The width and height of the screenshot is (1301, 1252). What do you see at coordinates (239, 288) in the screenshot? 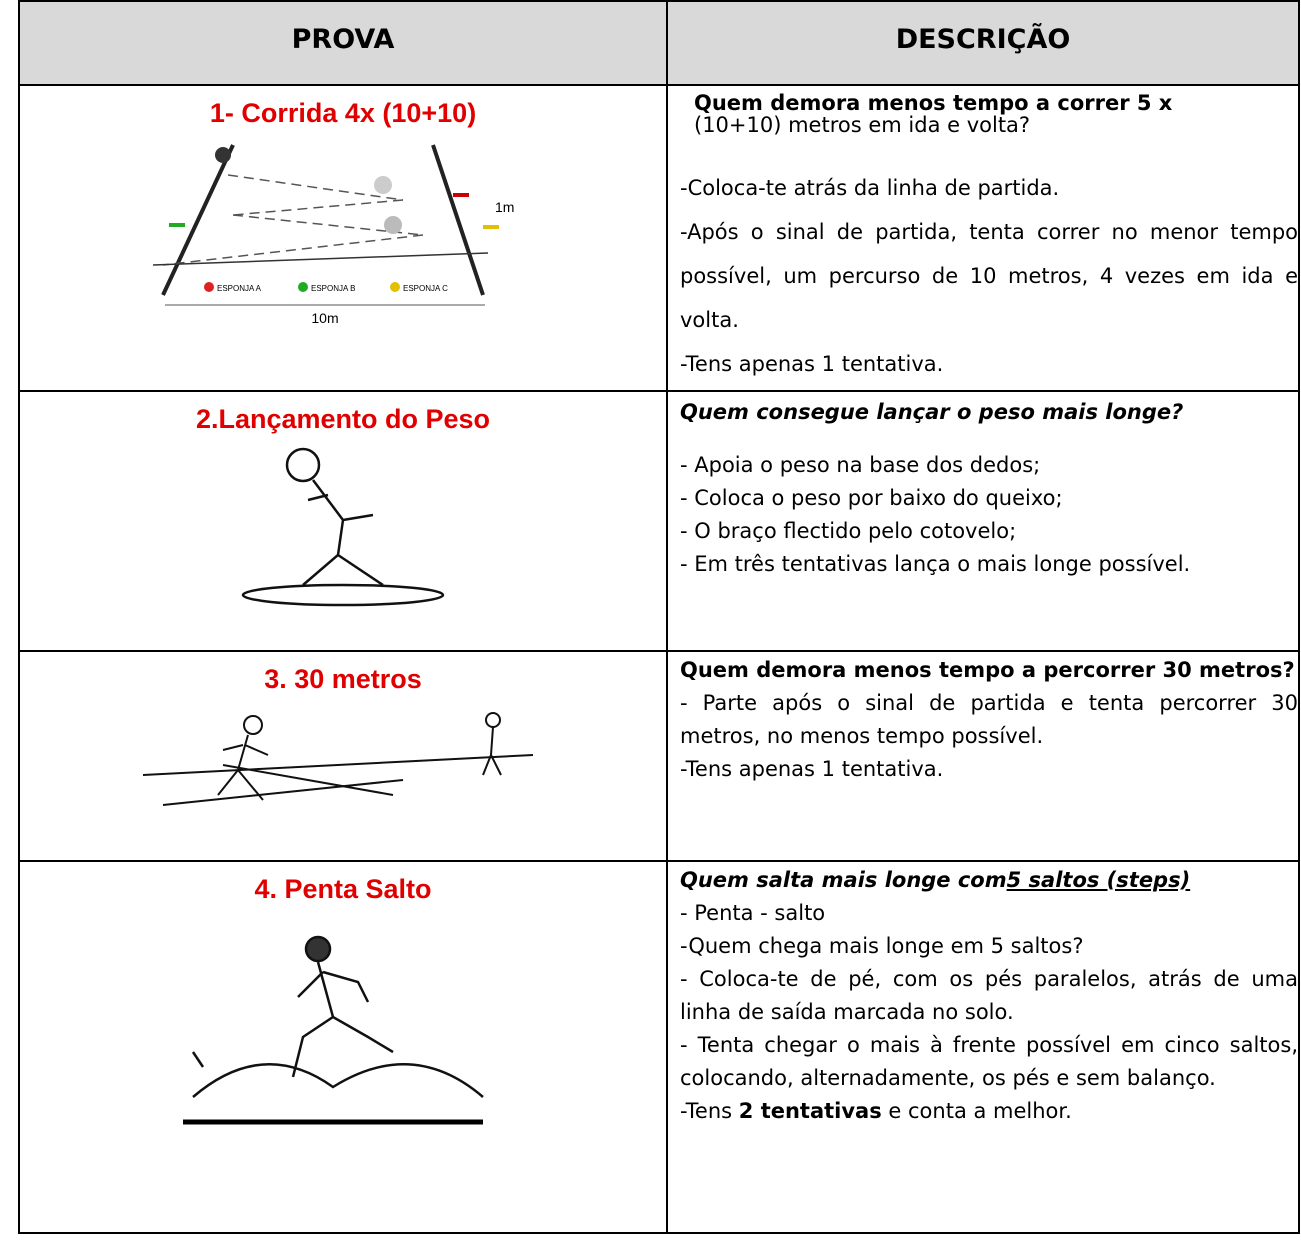
I see `figure-label: ESPONJA A` at bounding box center [239, 288].